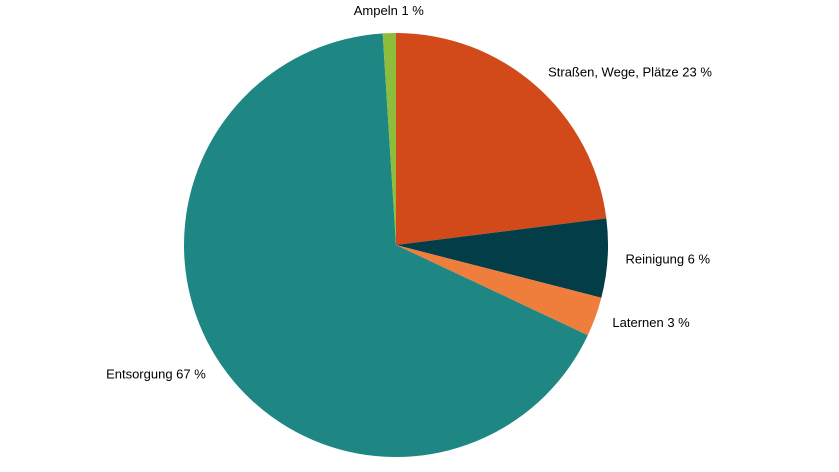  Describe the element at coordinates (668, 258) in the screenshot. I see `pie-label-reinigung: Reinigung 6 %` at that location.